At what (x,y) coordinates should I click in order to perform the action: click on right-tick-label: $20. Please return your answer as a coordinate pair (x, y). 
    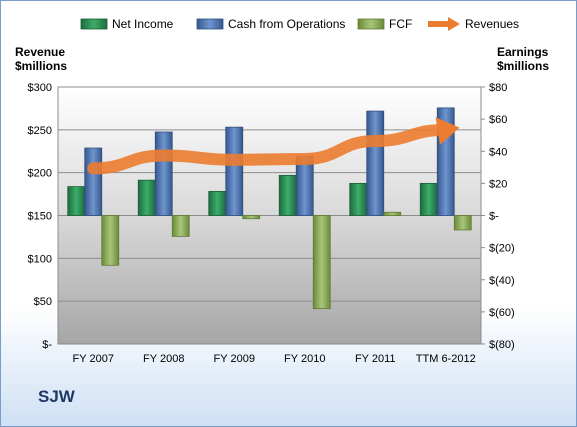
    Looking at the image, I should click on (498, 184).